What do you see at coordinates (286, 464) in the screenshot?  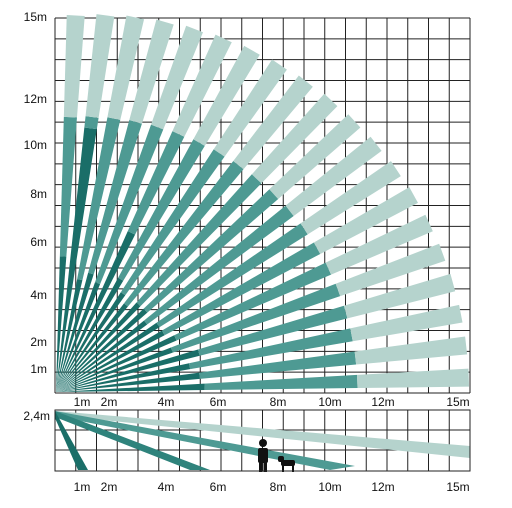 I see `dog-icon` at bounding box center [286, 464].